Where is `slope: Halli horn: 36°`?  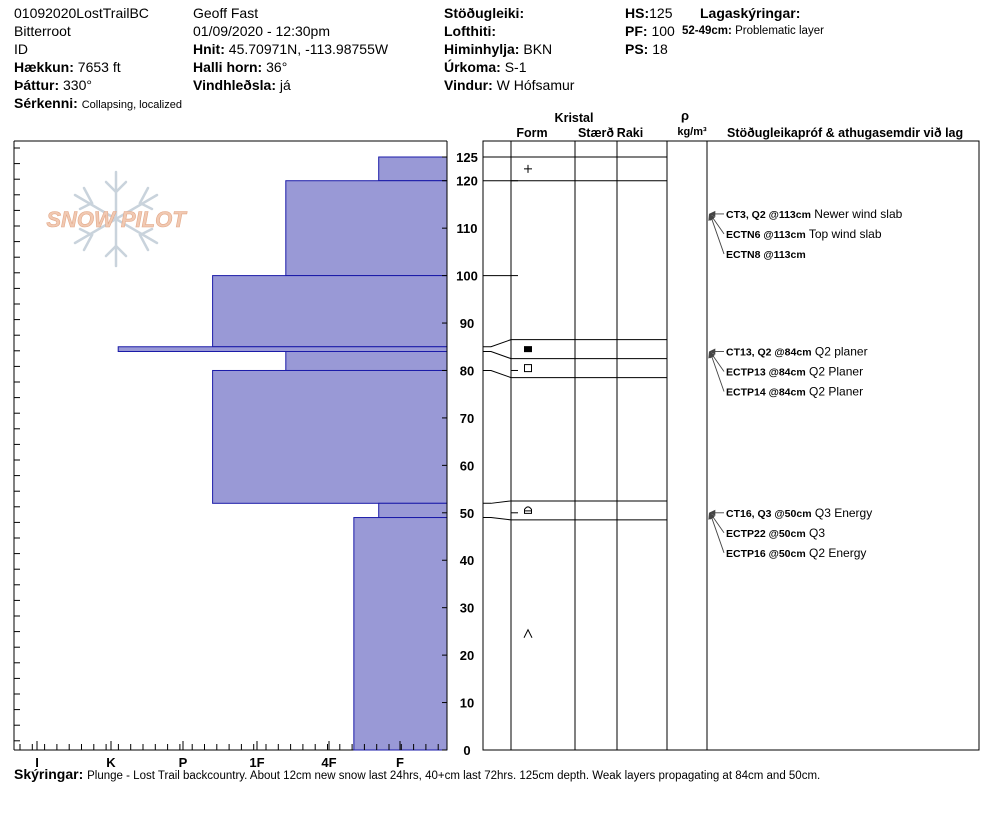
slope: Halli horn: 36° is located at coordinates (240, 67).